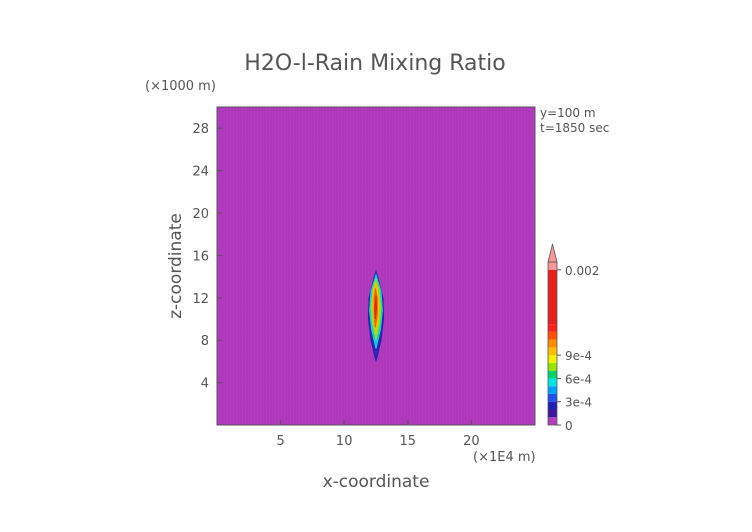  I want to click on rain-feature, so click(376, 315).